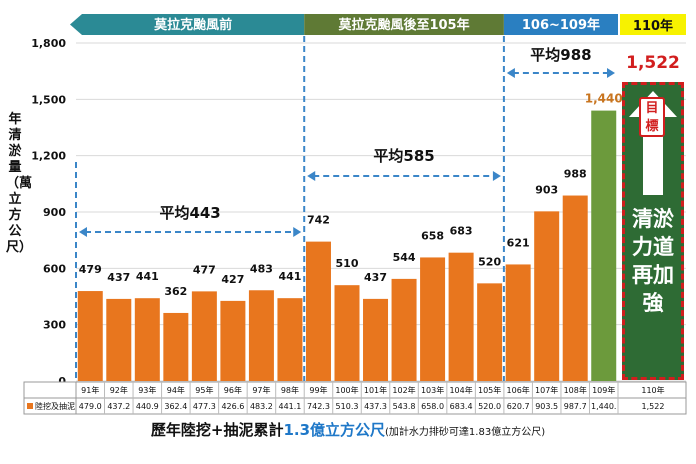 The image size is (696, 464). What do you see at coordinates (289, 406) in the screenshot?
I see `table-value: 441.1` at bounding box center [289, 406].